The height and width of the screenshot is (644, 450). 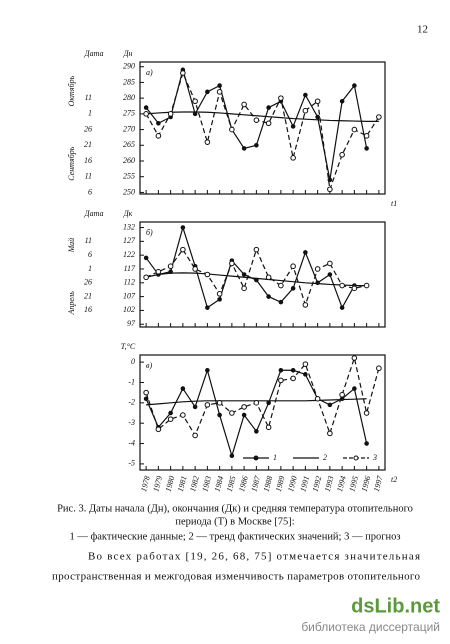 What do you see at coordinates (194, 484) in the screenshot?
I see `x-tick-label: 1982` at bounding box center [194, 484].